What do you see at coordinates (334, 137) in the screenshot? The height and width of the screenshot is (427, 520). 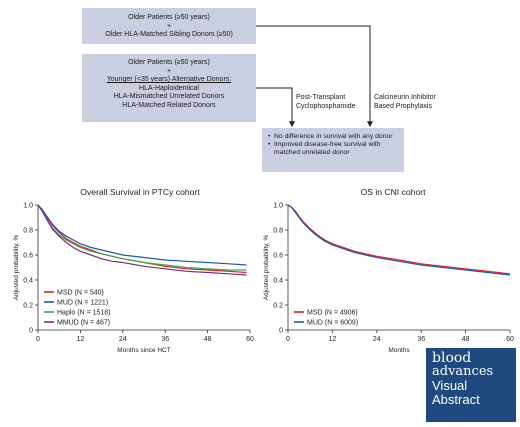 I see `outcome-bullet-1: No difference in survival with any donor` at bounding box center [334, 137].